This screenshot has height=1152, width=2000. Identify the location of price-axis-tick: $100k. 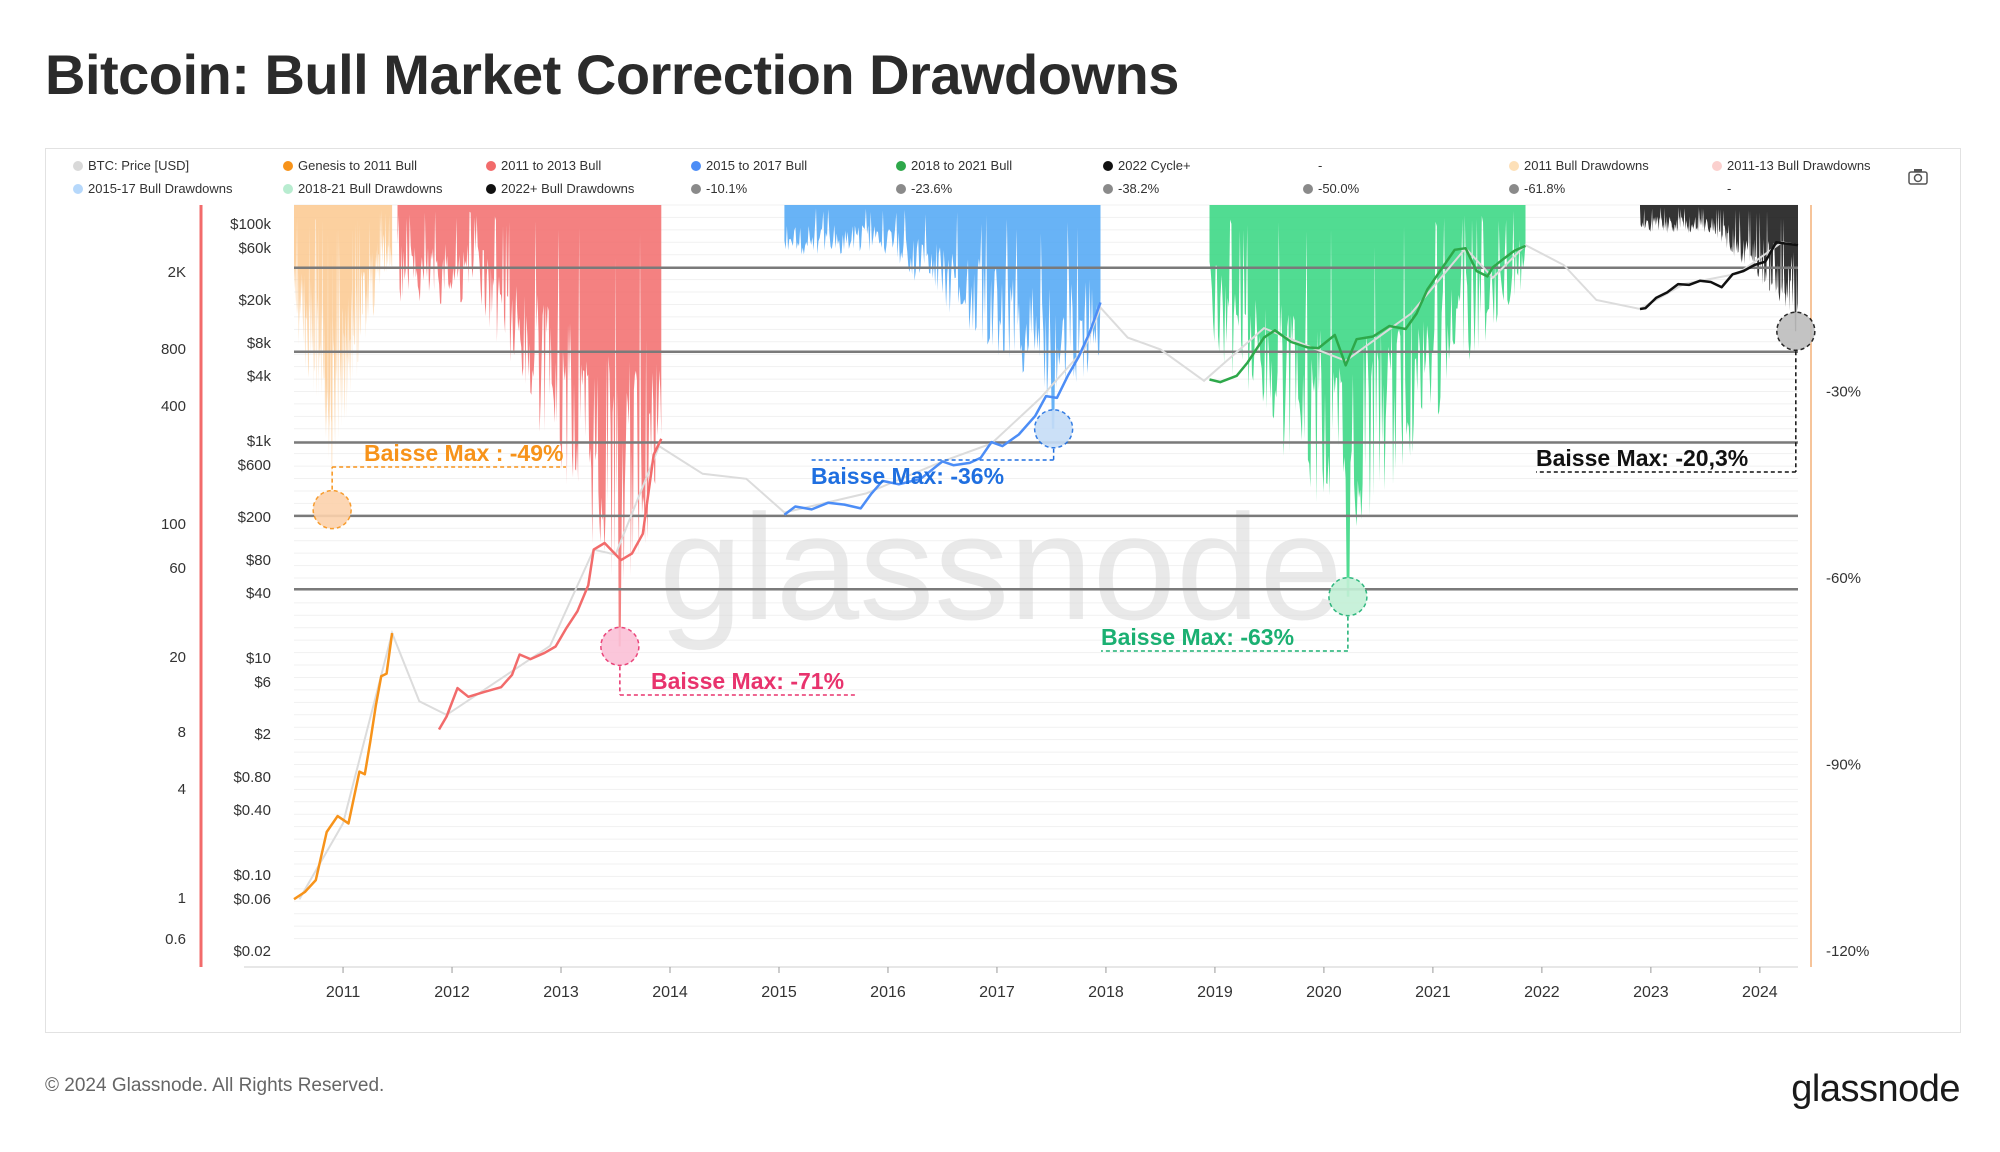
(250, 224).